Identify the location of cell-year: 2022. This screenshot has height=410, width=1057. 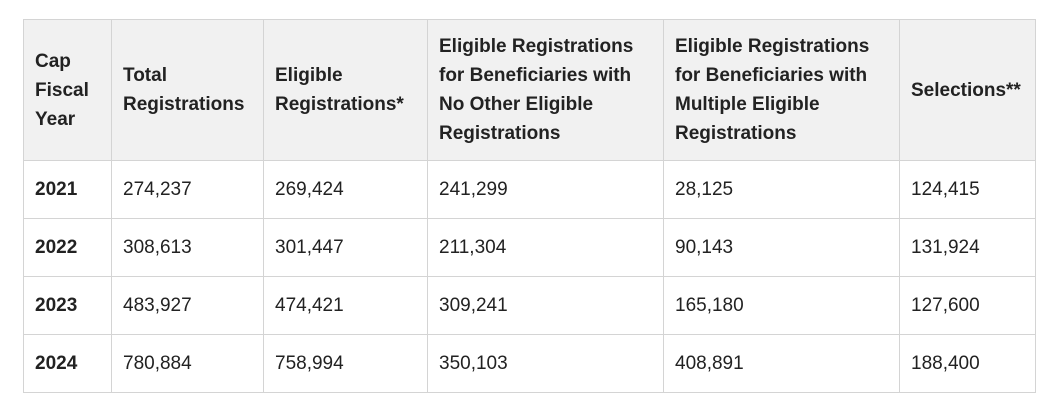
(67, 247).